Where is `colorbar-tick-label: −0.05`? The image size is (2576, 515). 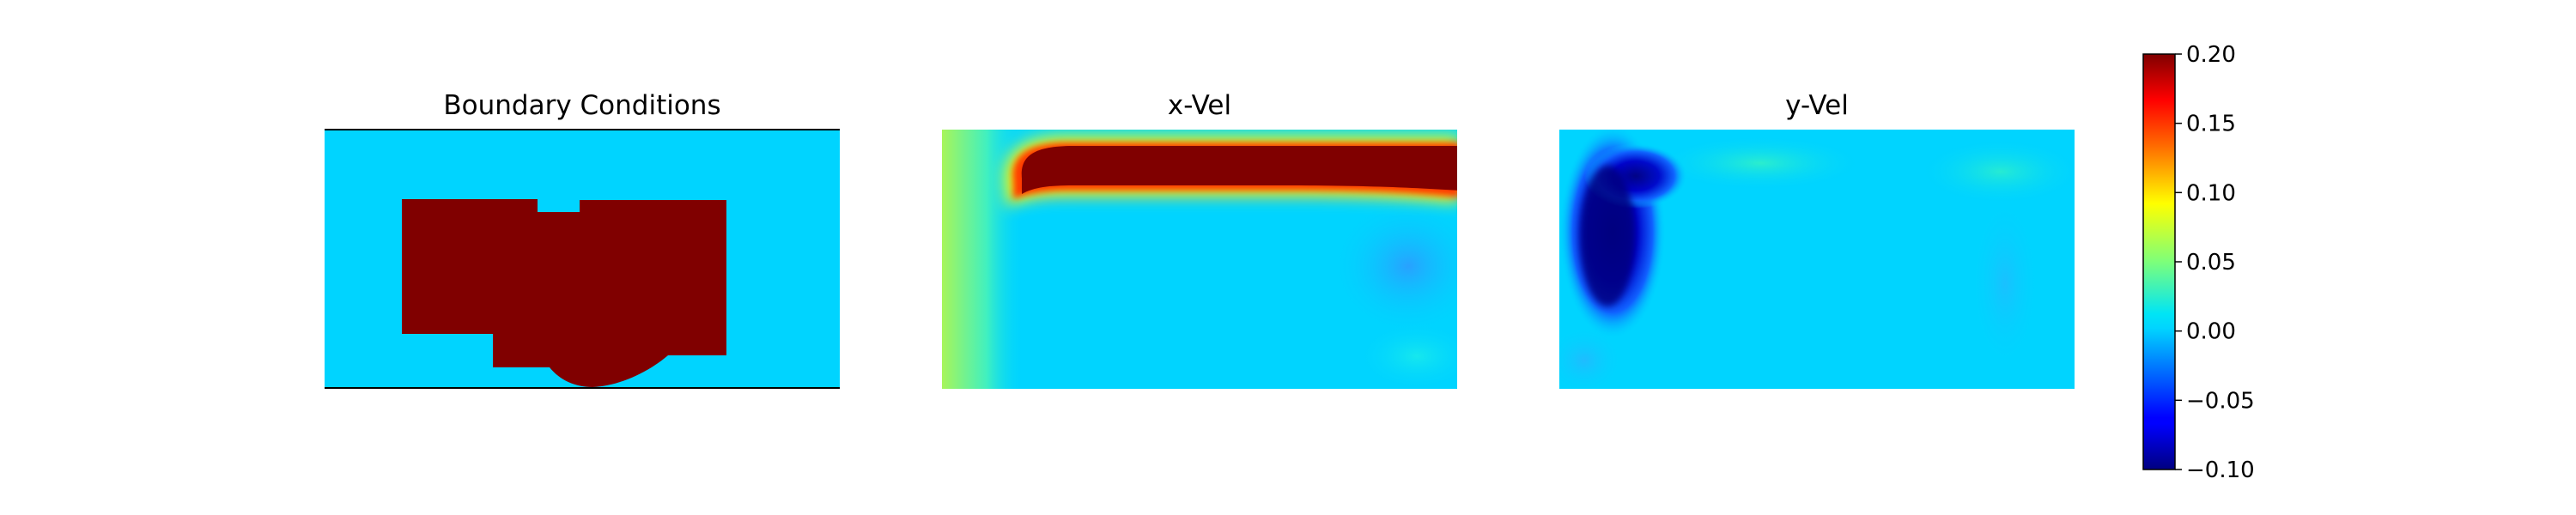 colorbar-tick-label: −0.05 is located at coordinates (2221, 401).